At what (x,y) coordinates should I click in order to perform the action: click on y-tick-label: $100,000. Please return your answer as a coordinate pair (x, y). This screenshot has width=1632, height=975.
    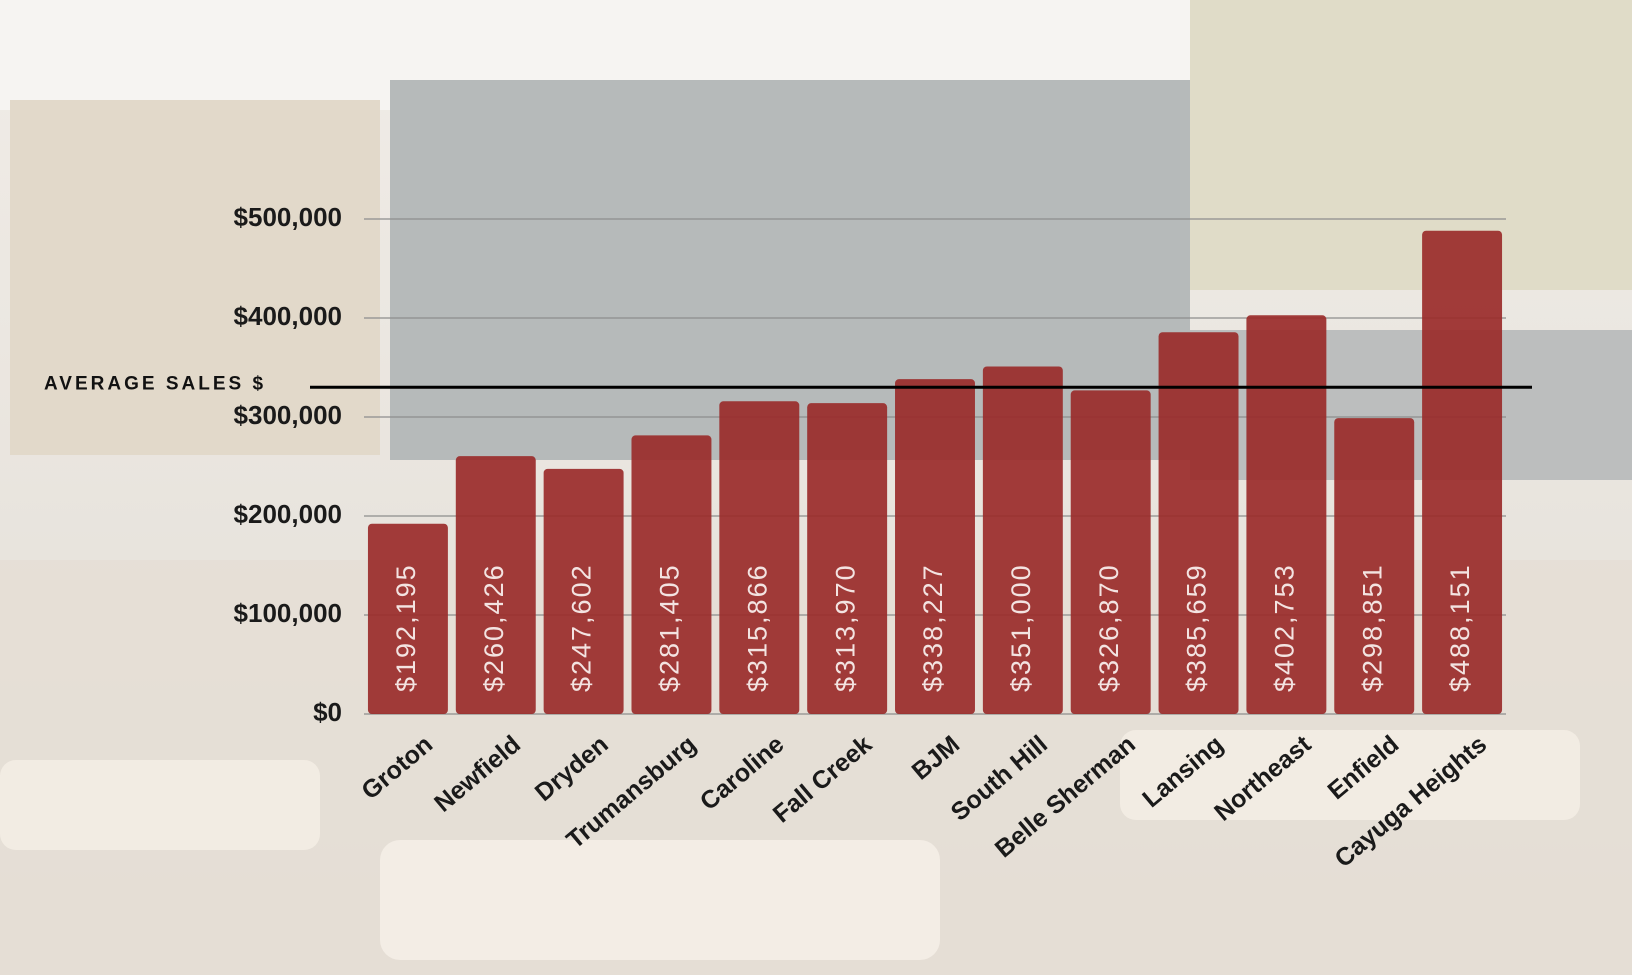
    Looking at the image, I should click on (288, 613).